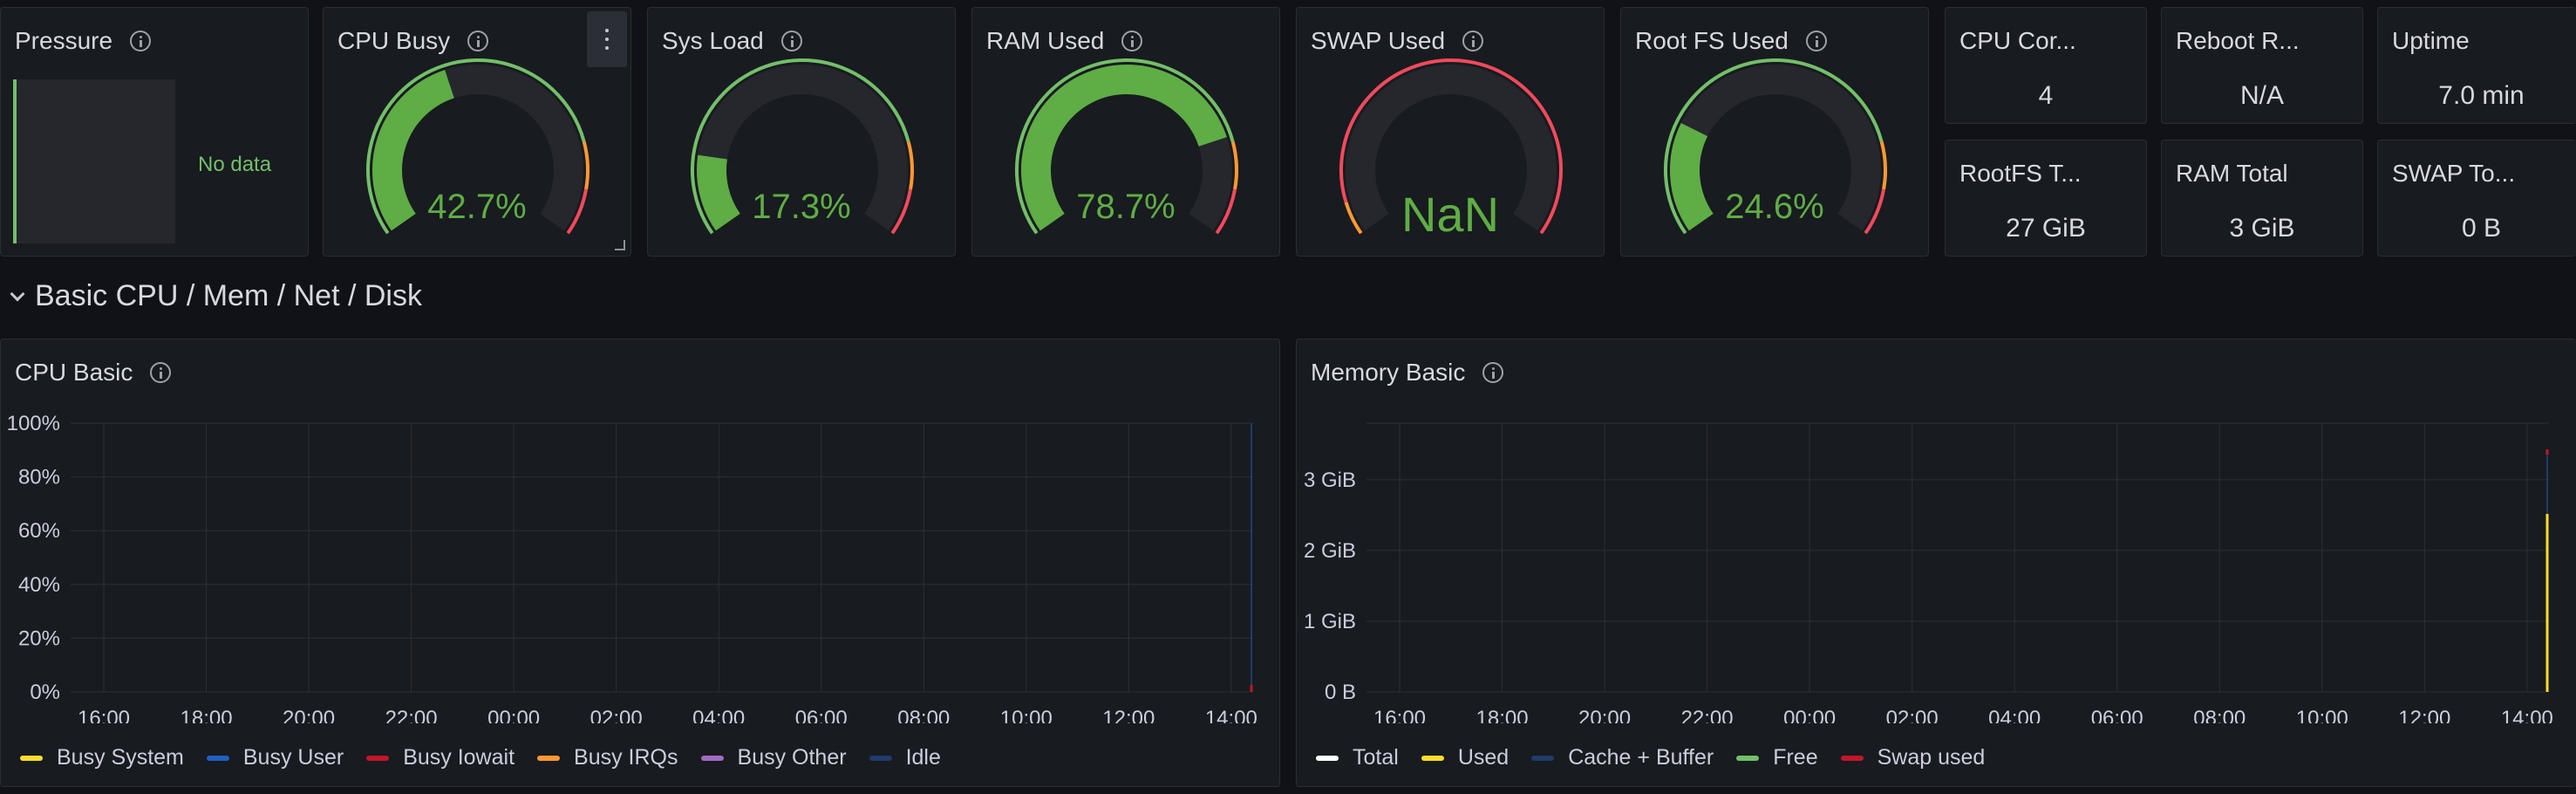 The image size is (2576, 794). I want to click on y-tick-label: 60%, so click(39, 531).